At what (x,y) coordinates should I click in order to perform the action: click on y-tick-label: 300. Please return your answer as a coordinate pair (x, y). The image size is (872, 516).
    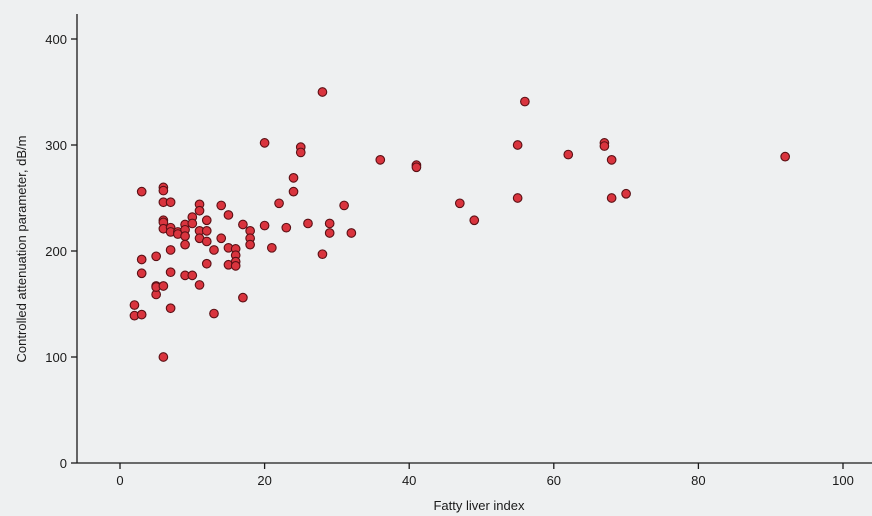
    Looking at the image, I should click on (56, 145).